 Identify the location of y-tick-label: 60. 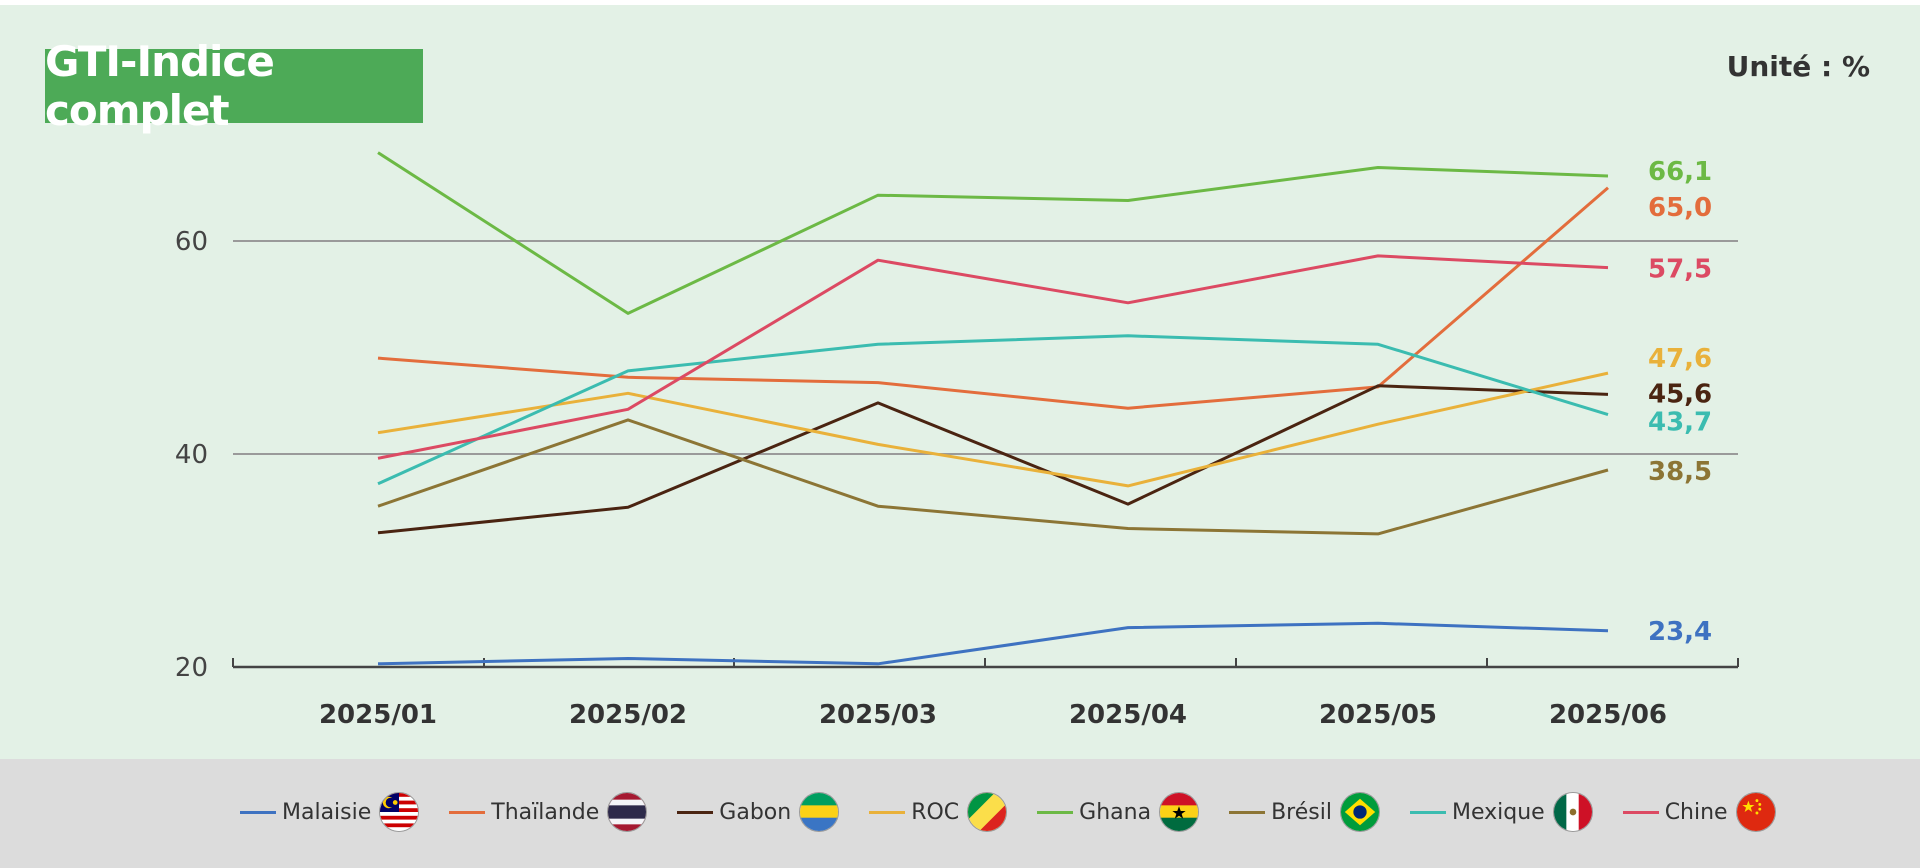
(191, 242).